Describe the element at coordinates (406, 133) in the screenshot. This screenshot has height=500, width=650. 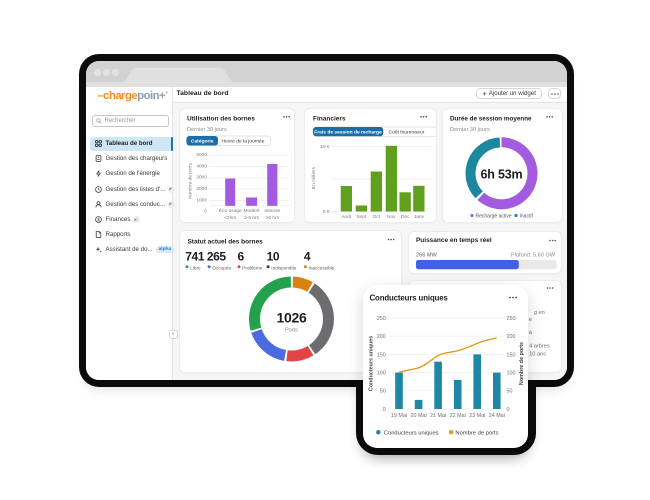
I see `svg-text: Coût fournisseur` at that location.